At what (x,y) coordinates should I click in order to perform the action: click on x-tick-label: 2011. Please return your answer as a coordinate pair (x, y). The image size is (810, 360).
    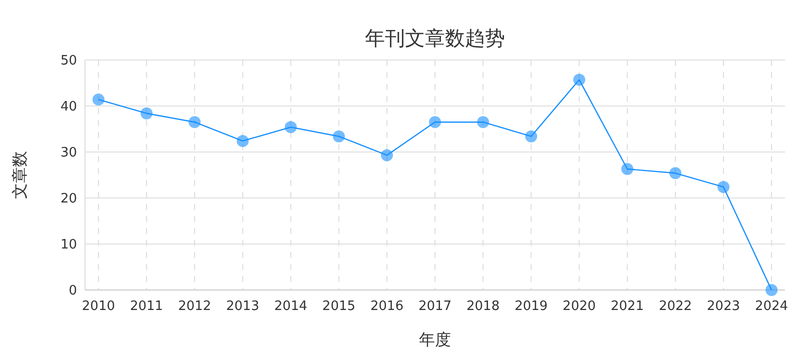
    Looking at the image, I should click on (147, 306).